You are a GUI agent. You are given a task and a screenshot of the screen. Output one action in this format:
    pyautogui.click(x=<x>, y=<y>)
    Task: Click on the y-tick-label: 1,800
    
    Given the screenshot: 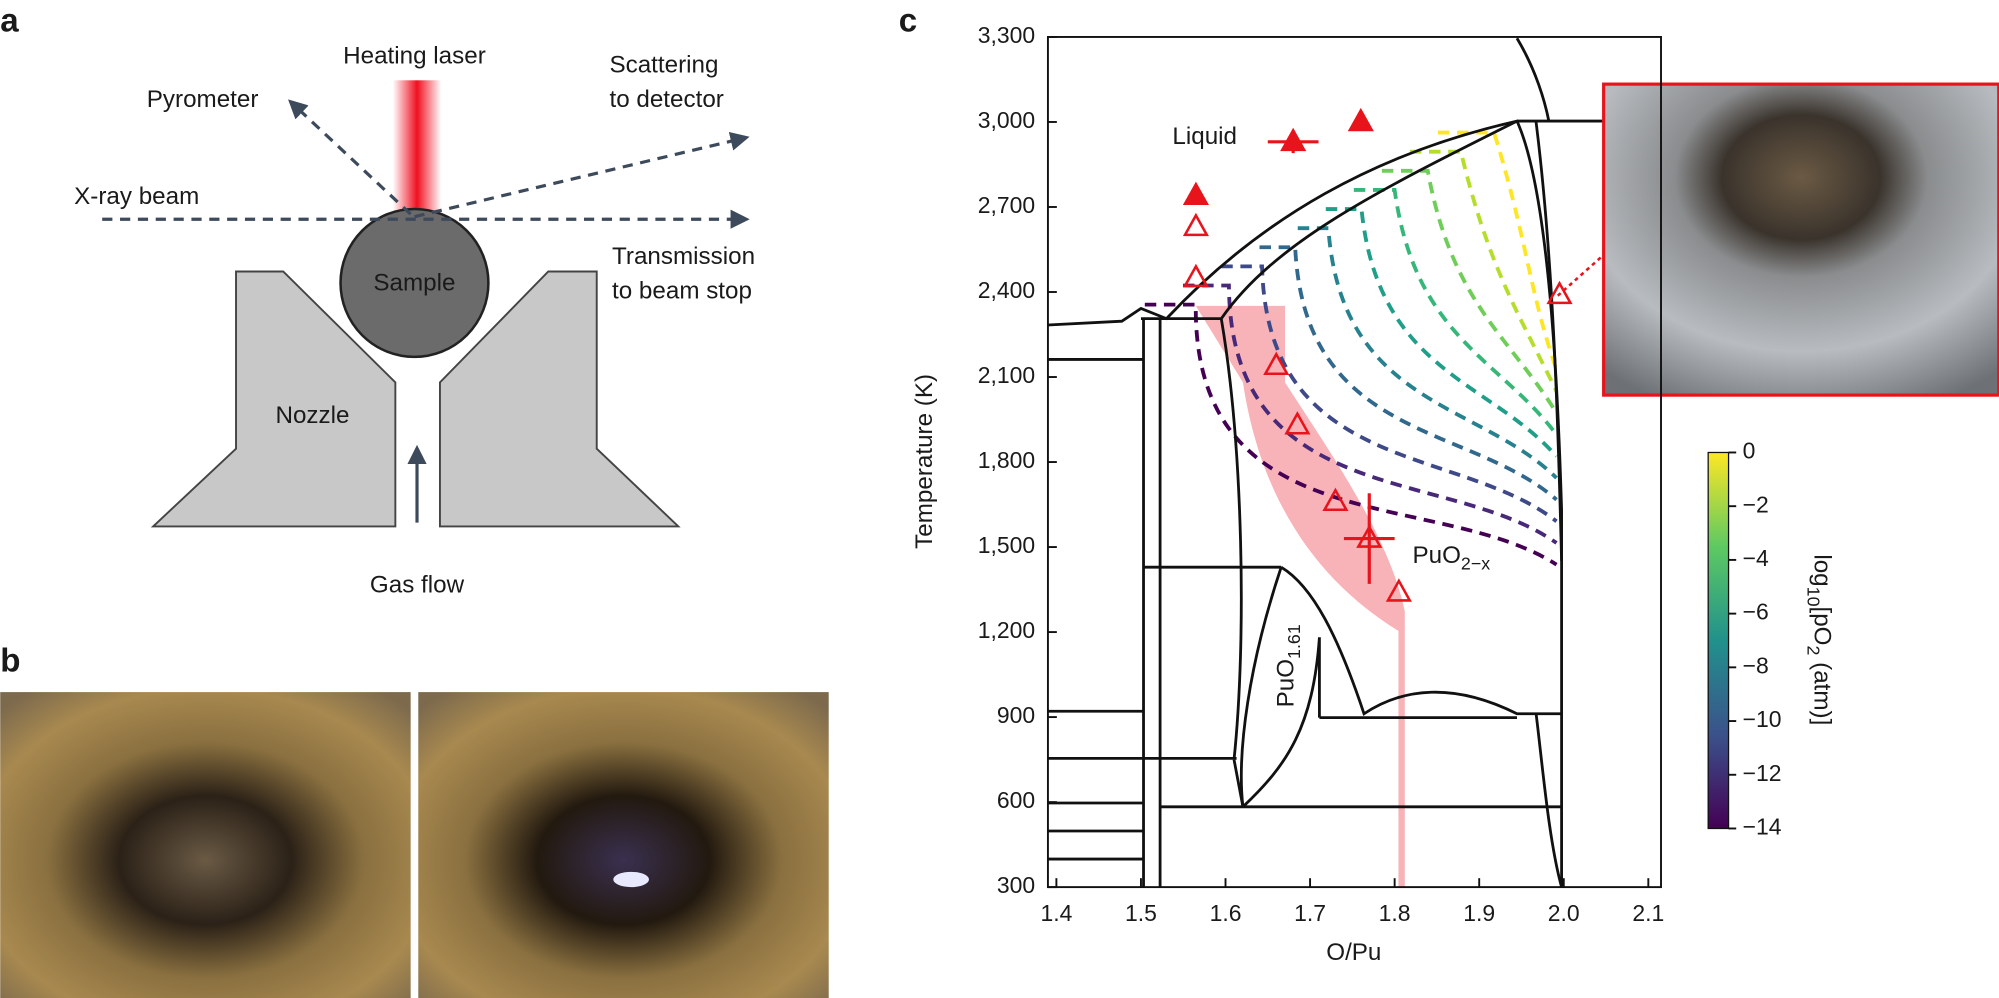 What is the action you would take?
    pyautogui.click(x=1006, y=460)
    